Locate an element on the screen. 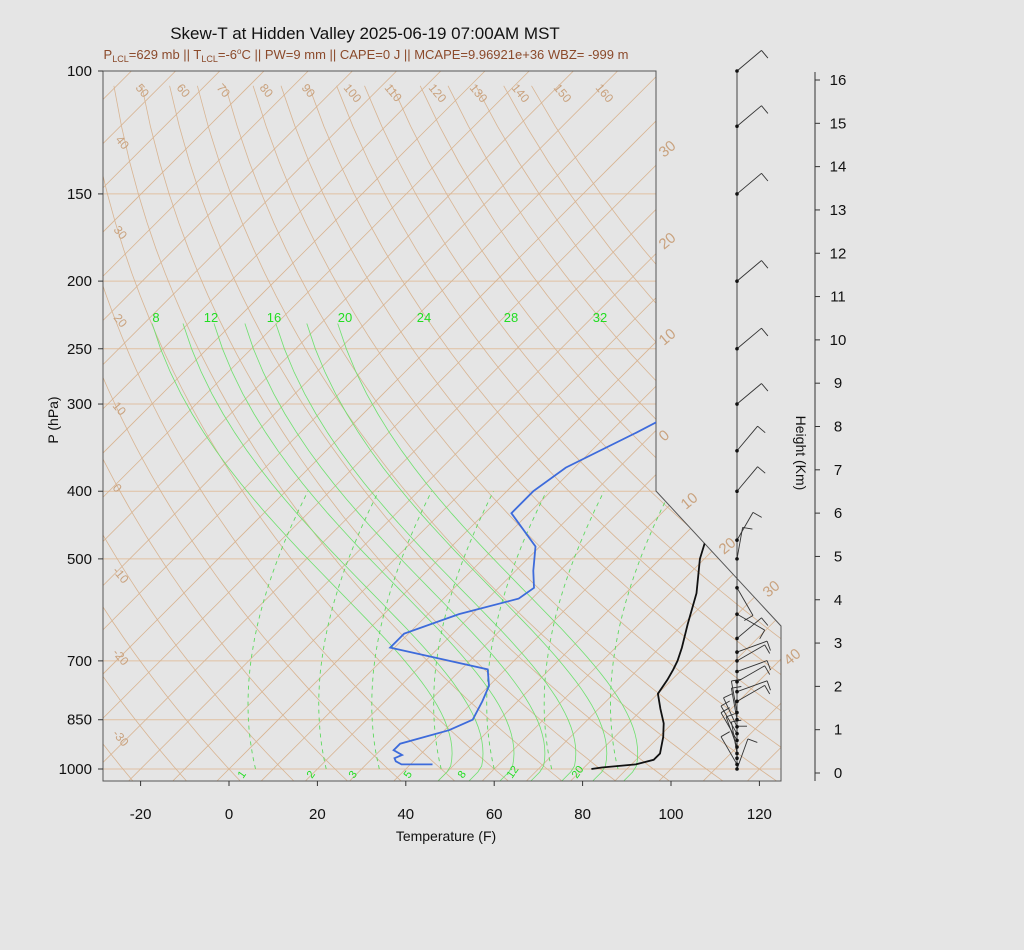  isotherm-label: 90 is located at coordinates (309, 90).